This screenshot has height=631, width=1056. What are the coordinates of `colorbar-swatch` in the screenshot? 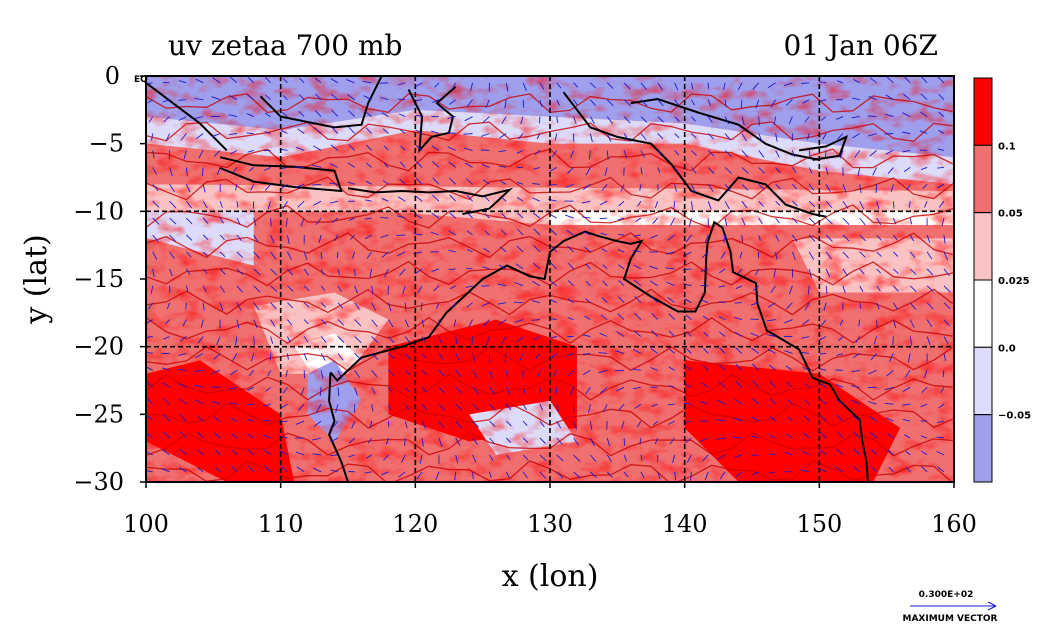 It's located at (983, 313).